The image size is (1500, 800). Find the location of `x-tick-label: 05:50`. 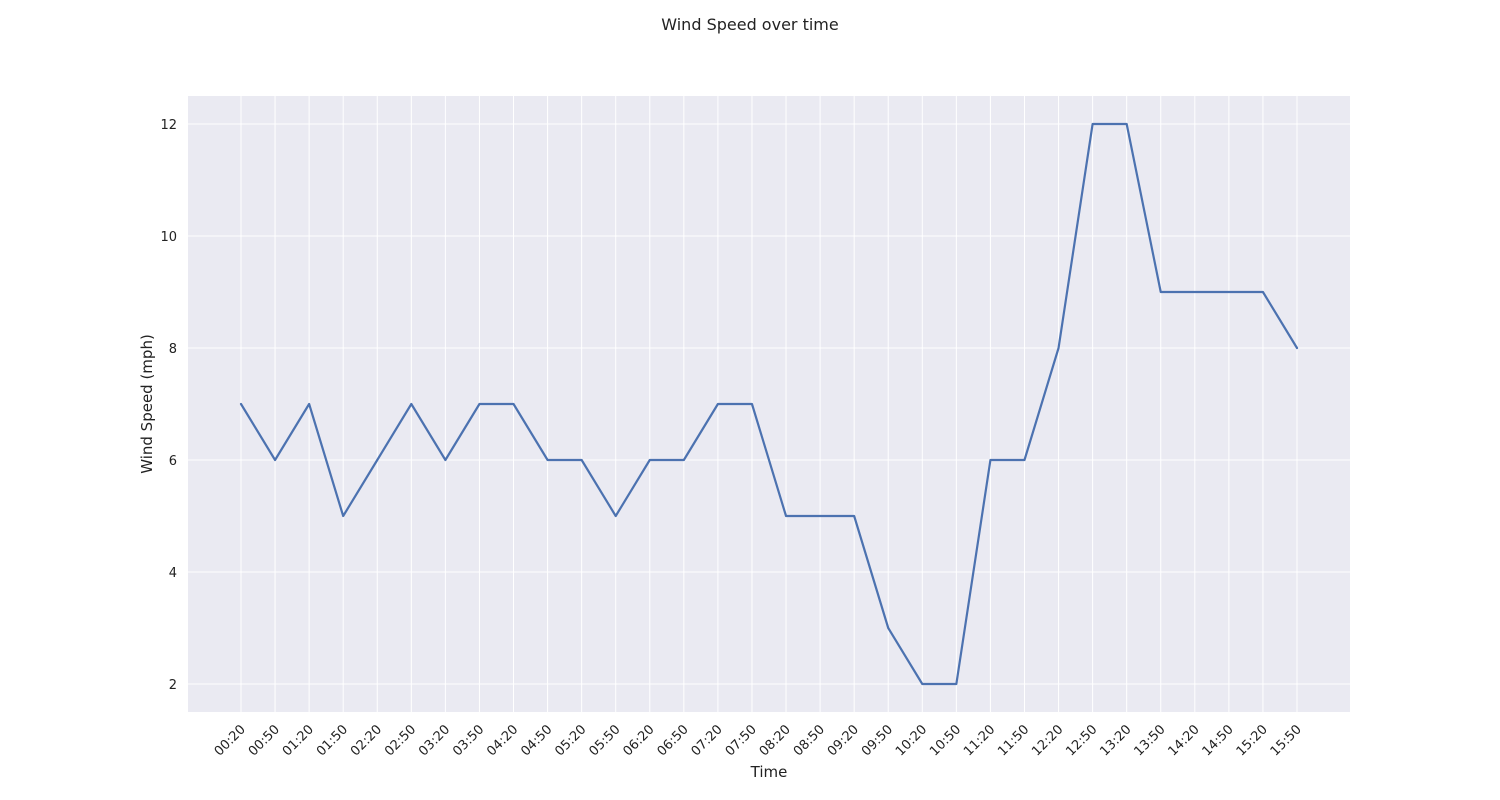

x-tick-label: 05:50 is located at coordinates (604, 740).